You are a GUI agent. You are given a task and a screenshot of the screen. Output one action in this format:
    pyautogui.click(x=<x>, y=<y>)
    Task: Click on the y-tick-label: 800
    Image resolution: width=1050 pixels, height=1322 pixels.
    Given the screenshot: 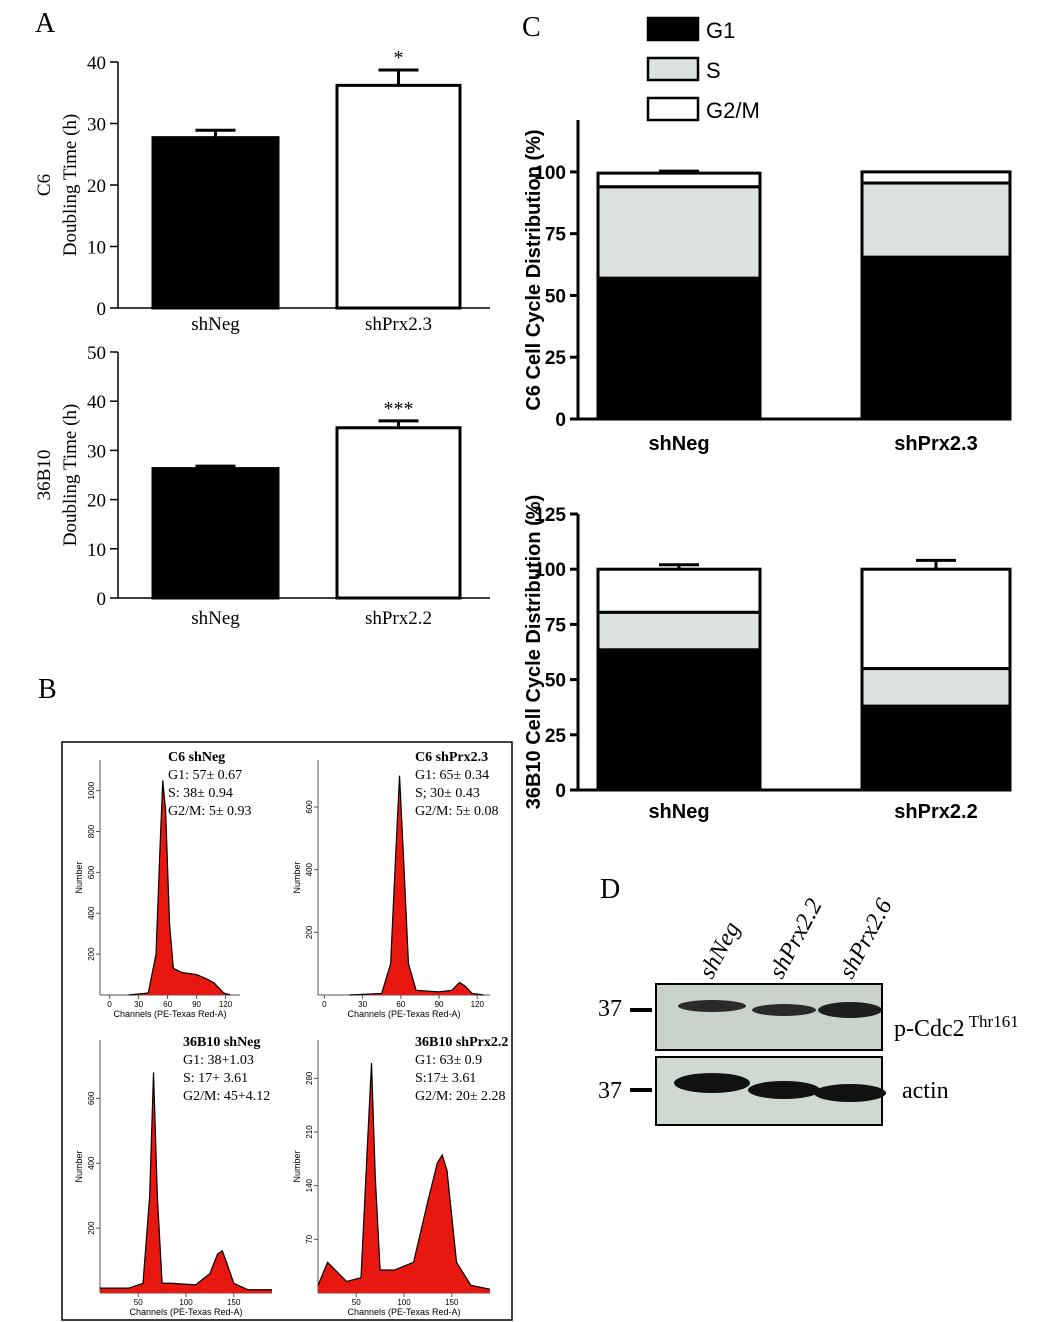 What is the action you would take?
    pyautogui.click(x=91, y=831)
    